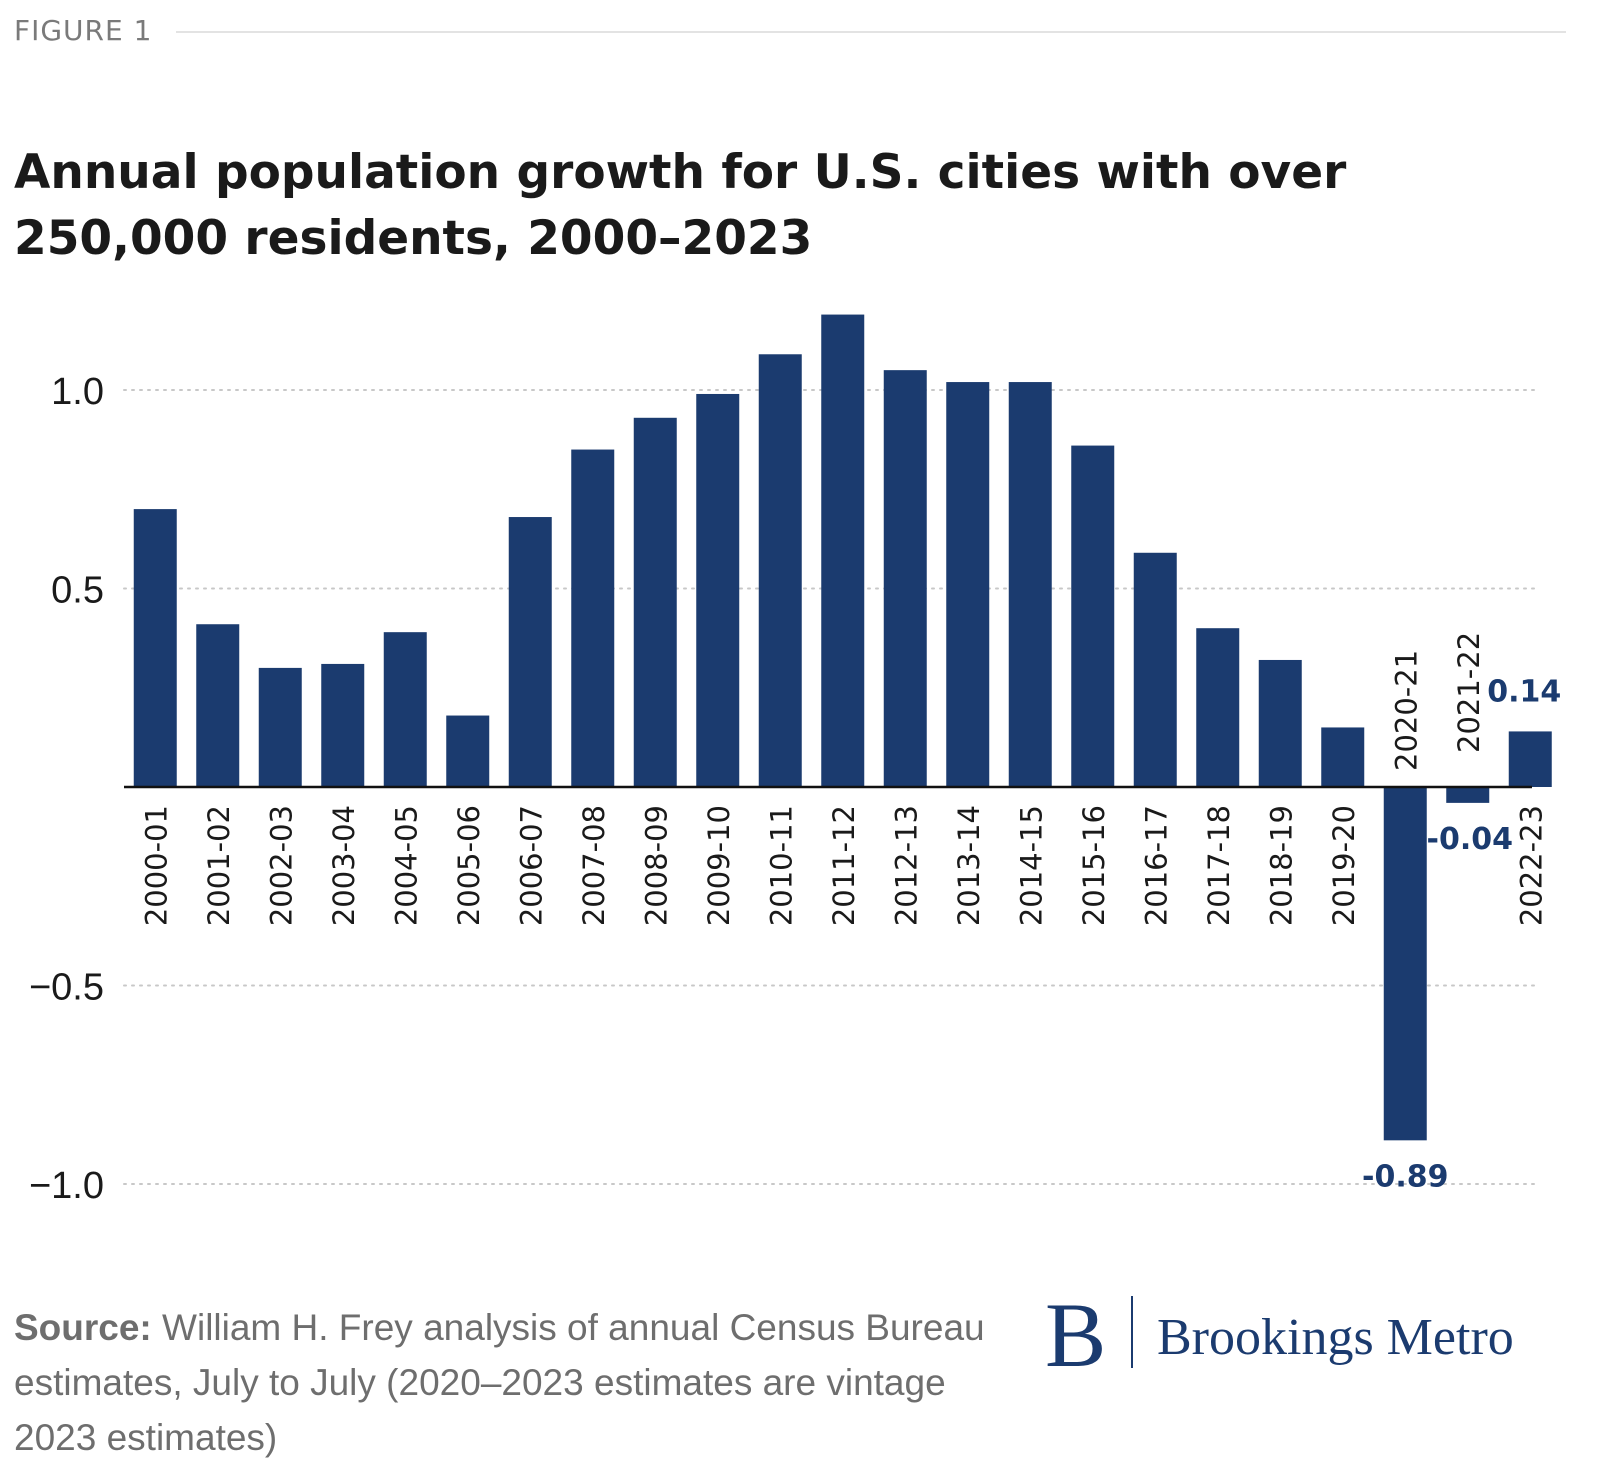 The height and width of the screenshot is (1476, 1600). Describe the element at coordinates (1076, 1335) in the screenshot. I see `brand-letter: B` at that location.